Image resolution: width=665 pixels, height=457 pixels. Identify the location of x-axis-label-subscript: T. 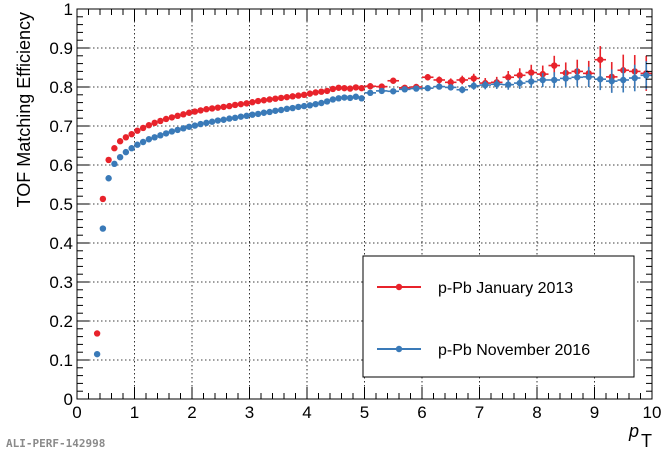
(646, 441).